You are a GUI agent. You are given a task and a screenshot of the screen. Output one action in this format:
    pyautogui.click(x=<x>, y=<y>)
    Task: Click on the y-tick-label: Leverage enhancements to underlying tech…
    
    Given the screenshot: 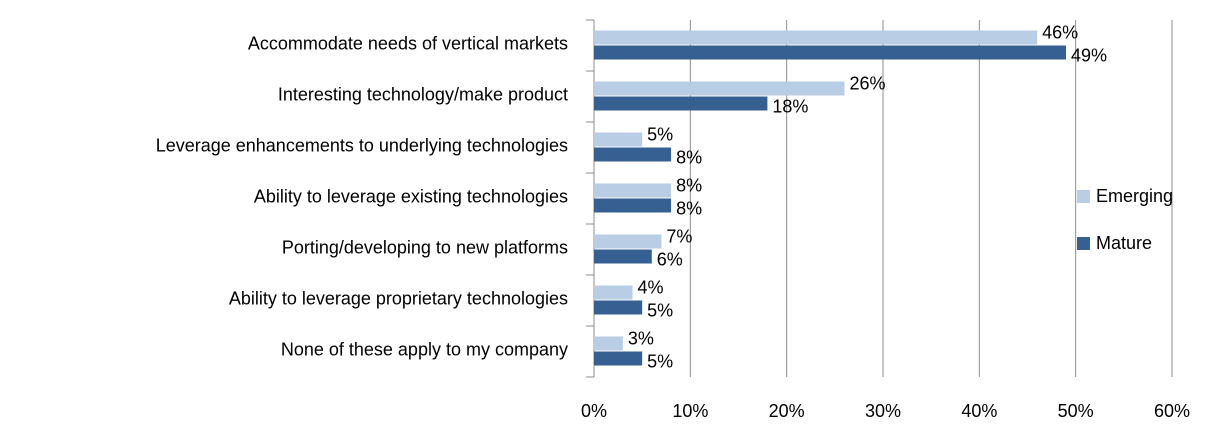 What is the action you would take?
    pyautogui.click(x=362, y=145)
    